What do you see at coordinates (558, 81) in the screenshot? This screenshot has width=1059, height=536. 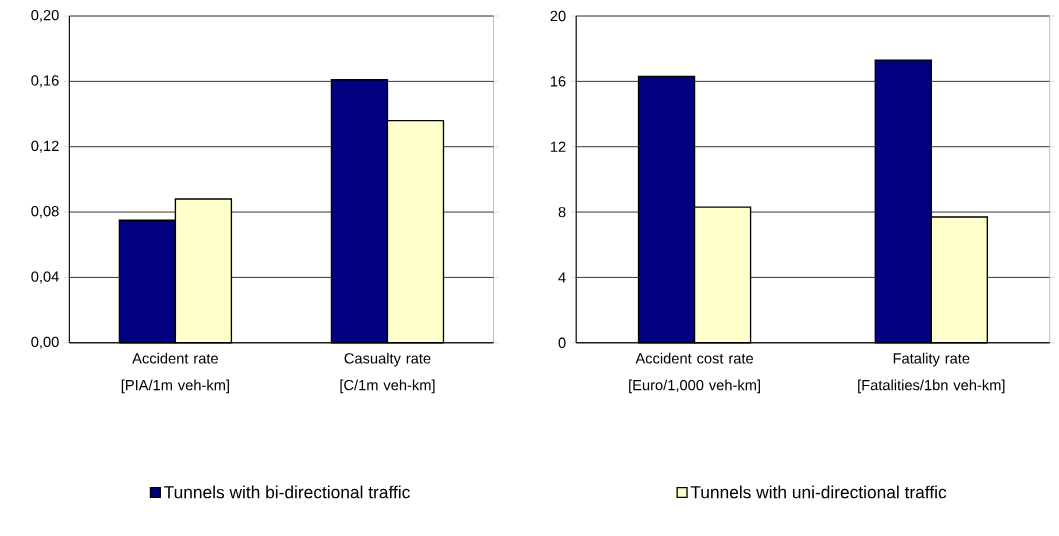 I see `y-tick-label: 16` at bounding box center [558, 81].